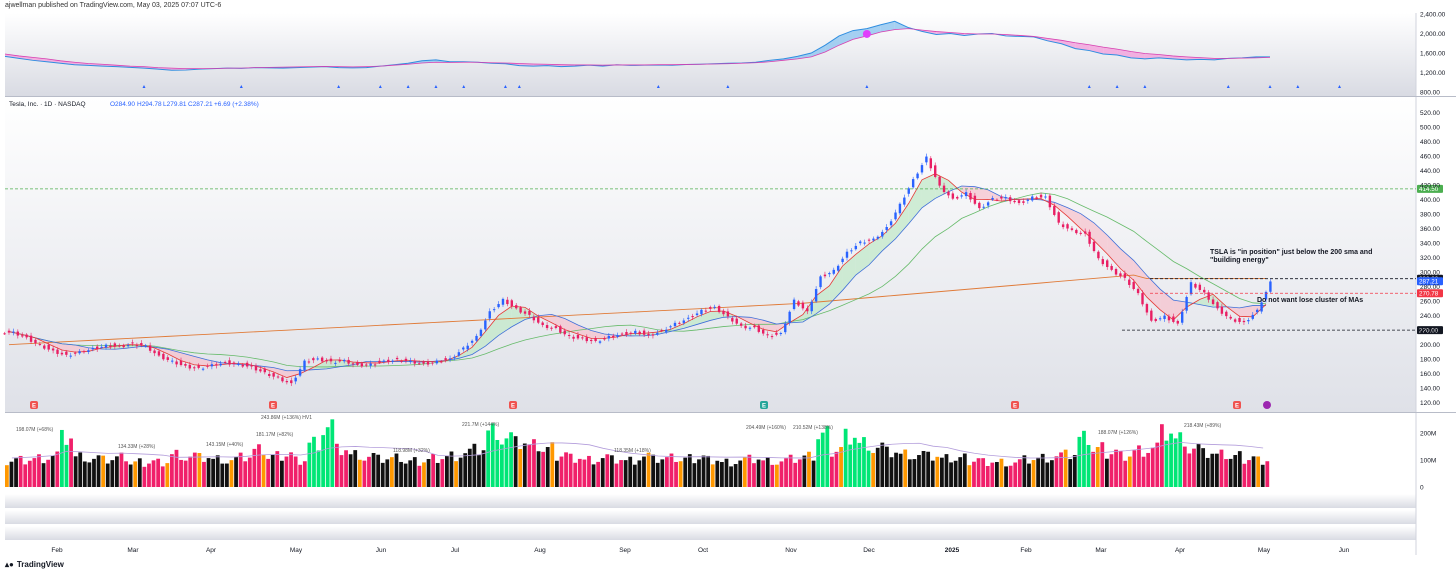  What do you see at coordinates (34, 564) in the screenshot?
I see `tradingview-brand: ▴● TradingView` at bounding box center [34, 564].